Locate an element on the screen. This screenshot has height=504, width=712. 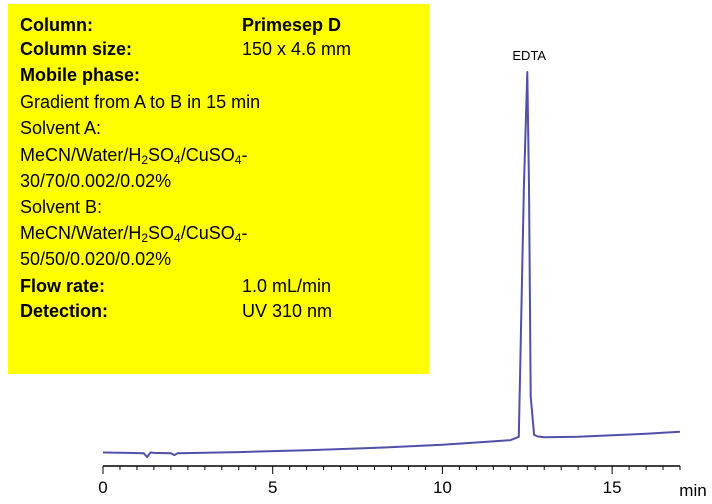
detection-row: Detection: UV 310 nm is located at coordinates (176, 311).